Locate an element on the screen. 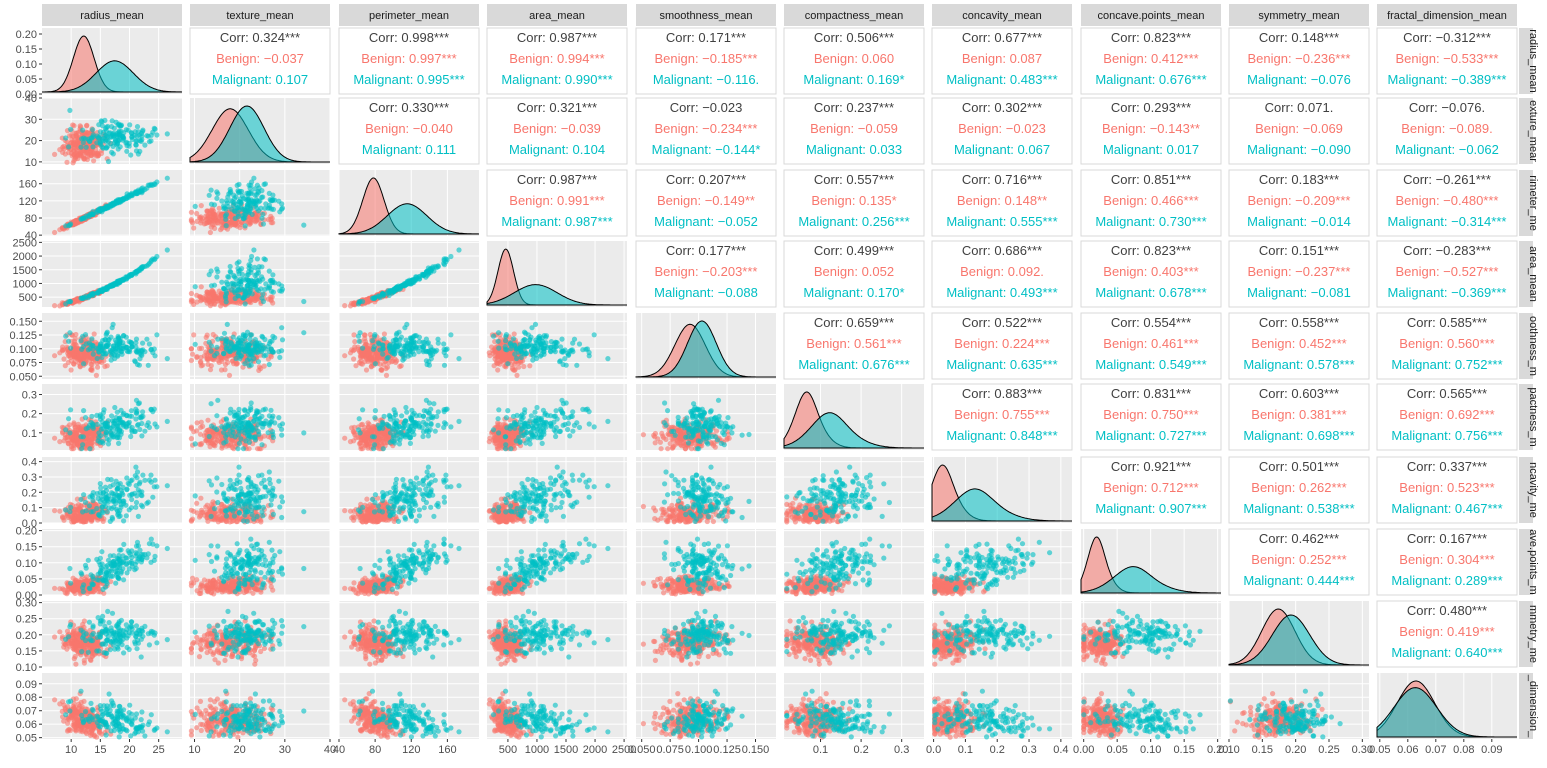 Image resolution: width=1547 pixels, height=768 pixels. corr-malignant: Malignant: 0.017 is located at coordinates (1151, 149).